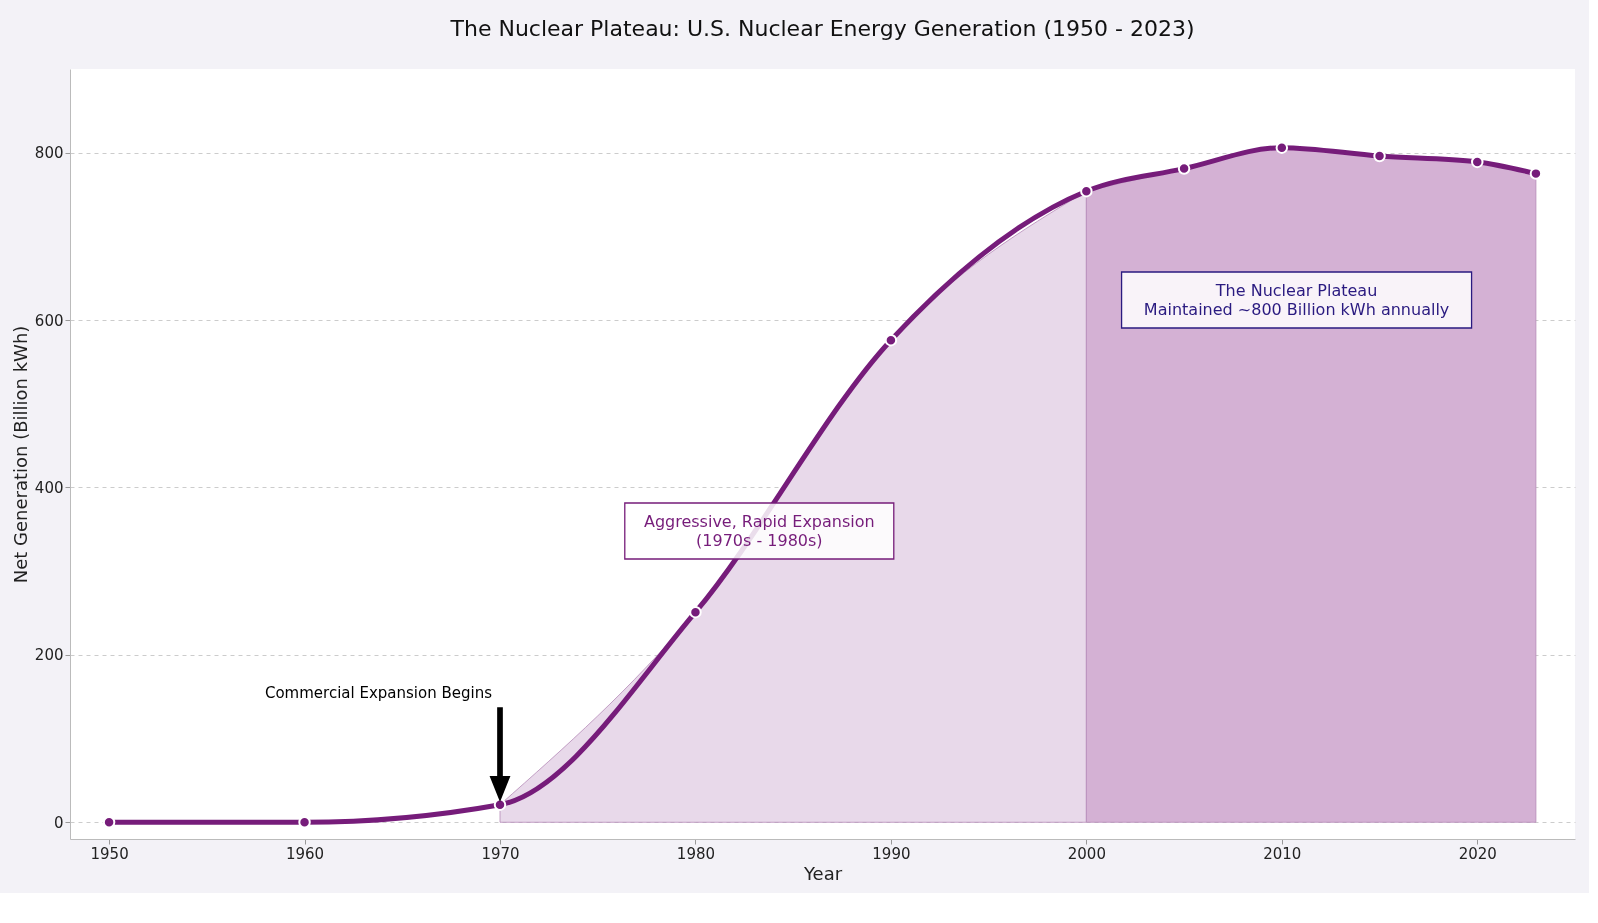  I want to click on x-tick-label: 2010, so click(1282, 853).